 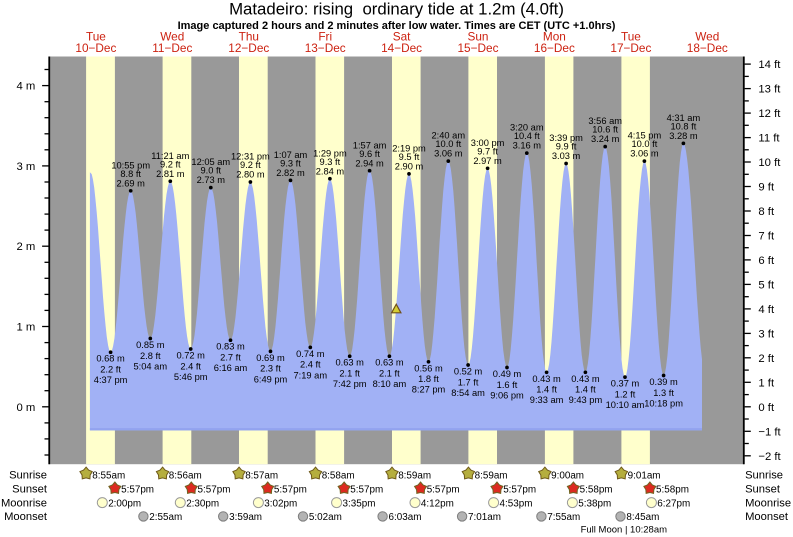 What do you see at coordinates (468, 382) in the screenshot?
I see `svg-text: 1.7 ft` at bounding box center [468, 382].